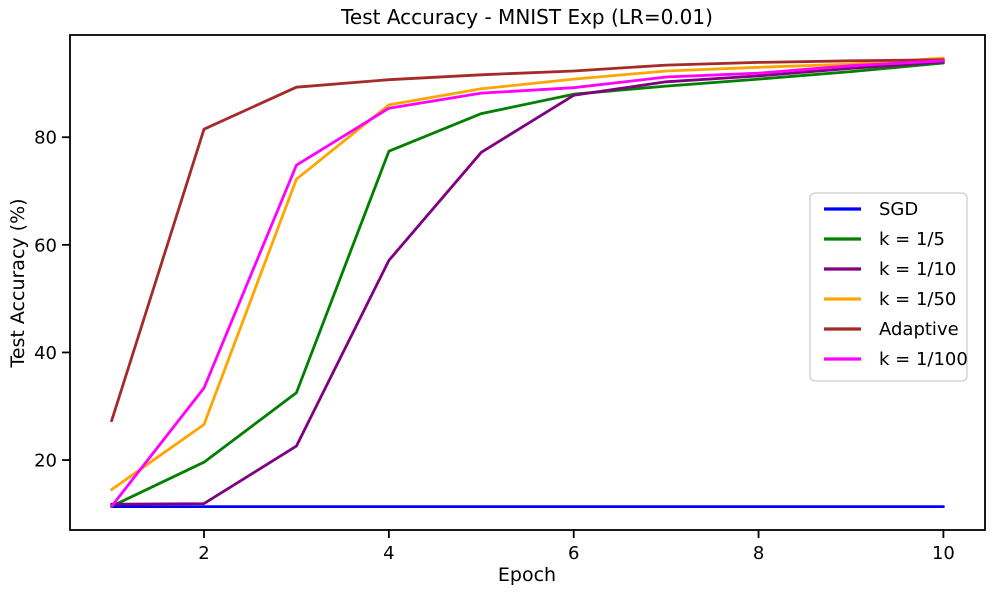 This screenshot has height=594, width=996. I want to click on x-tick-label: 4, so click(388, 553).